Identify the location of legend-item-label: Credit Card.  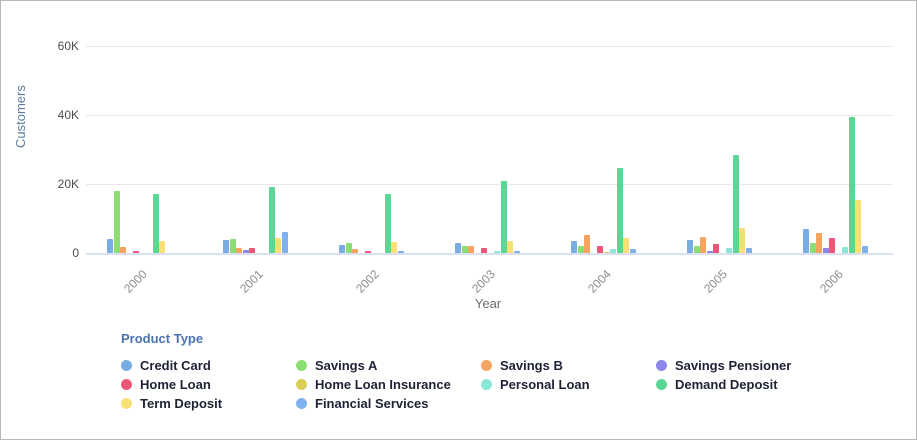
(175, 365).